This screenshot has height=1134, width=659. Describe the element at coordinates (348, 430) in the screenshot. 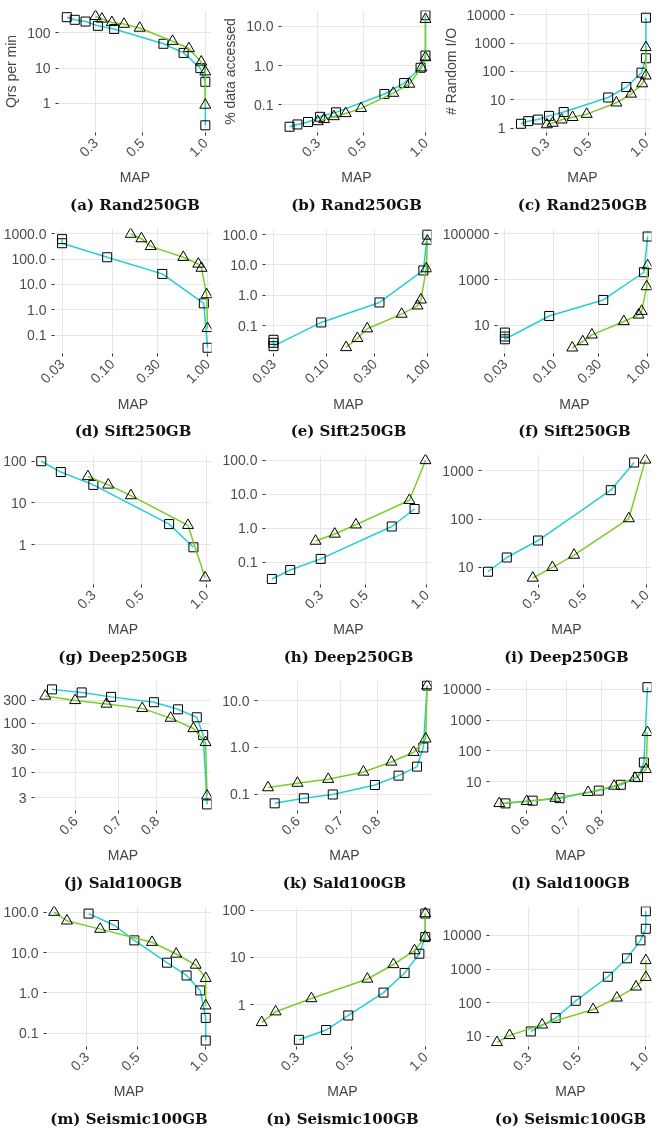

I see `text: (e) Sift250GB` at that location.